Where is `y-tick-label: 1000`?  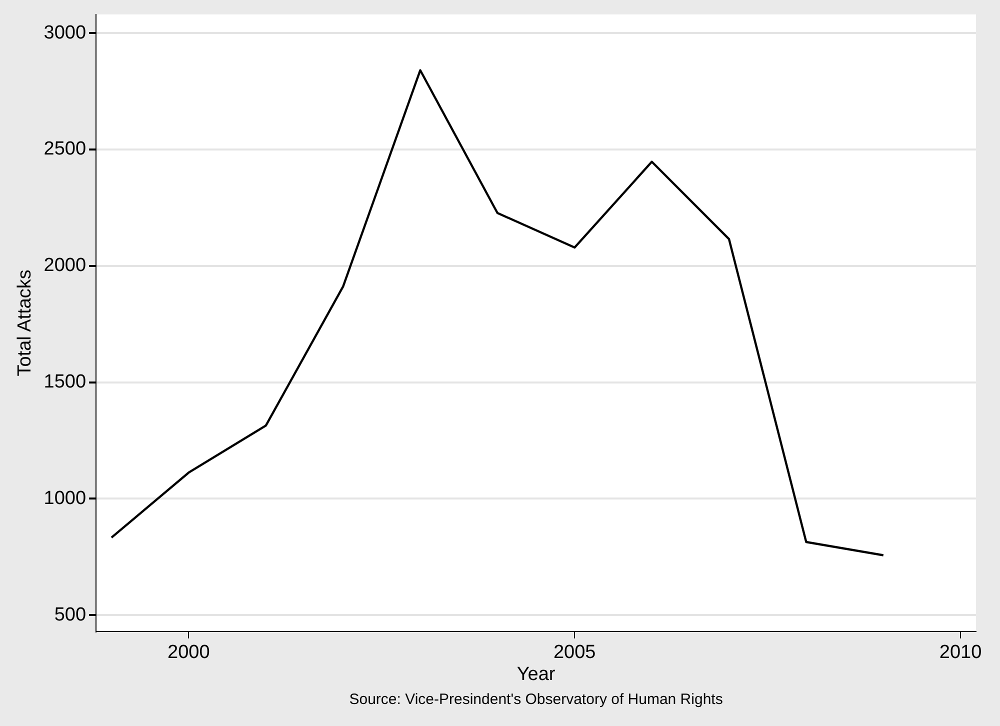
y-tick-label: 1000 is located at coordinates (65, 498).